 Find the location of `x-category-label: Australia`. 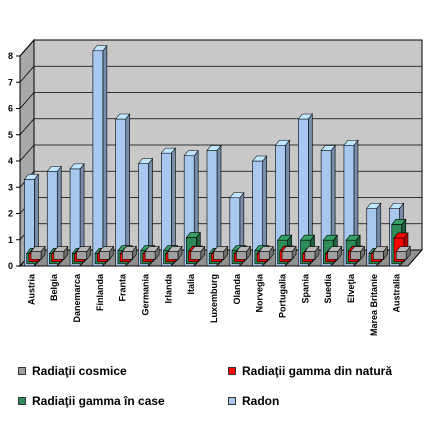

x-category-label: Australia is located at coordinates (397, 293).